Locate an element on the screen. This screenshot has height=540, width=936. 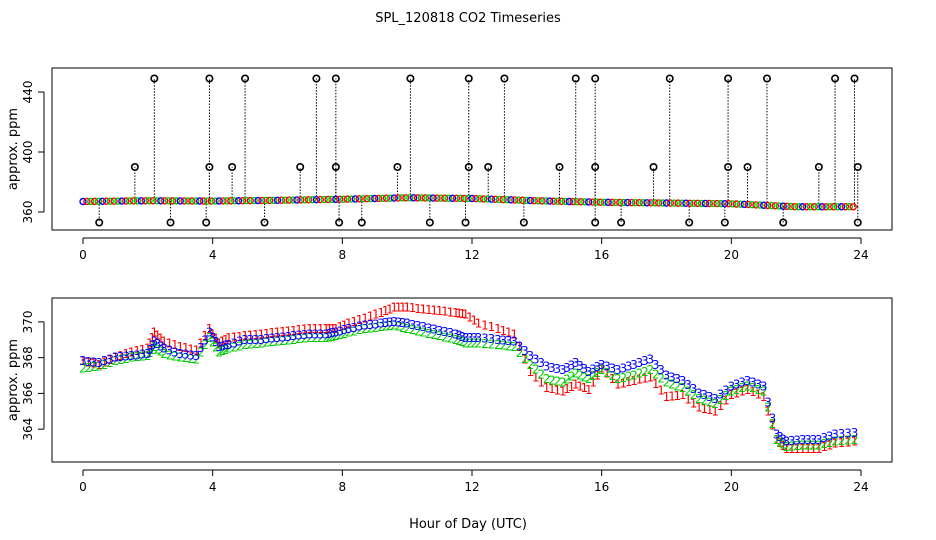
top-spike-low-point is located at coordinates (170, 222).